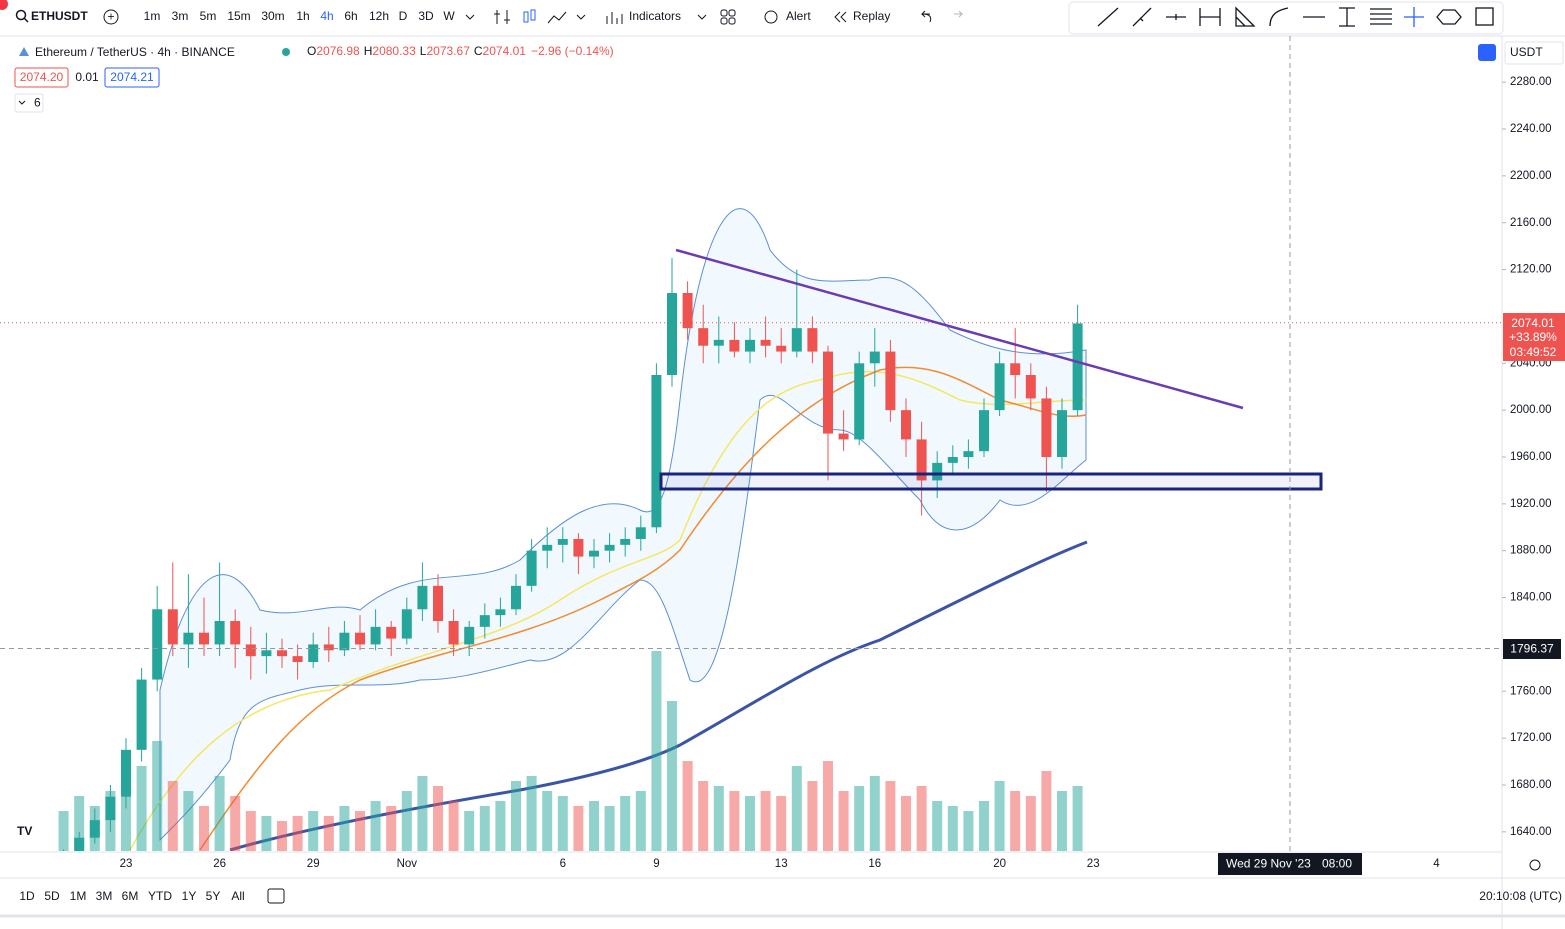 The width and height of the screenshot is (1565, 929). What do you see at coordinates (1531, 223) in the screenshot?
I see `price-tick-label: 2160.00` at bounding box center [1531, 223].